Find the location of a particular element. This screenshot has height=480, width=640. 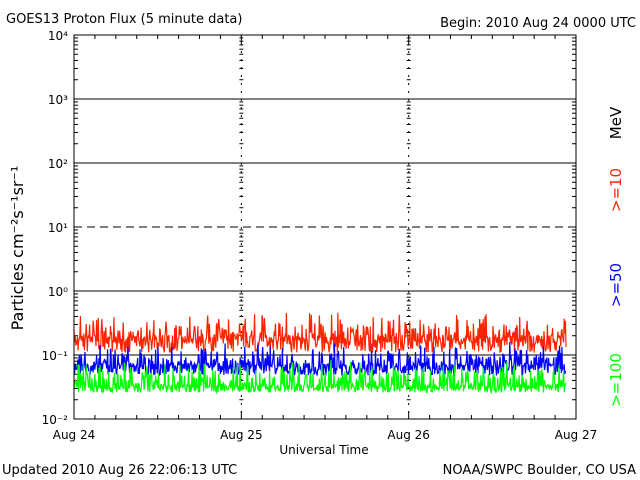

y-tick-label: 10¹ is located at coordinates (58, 228).